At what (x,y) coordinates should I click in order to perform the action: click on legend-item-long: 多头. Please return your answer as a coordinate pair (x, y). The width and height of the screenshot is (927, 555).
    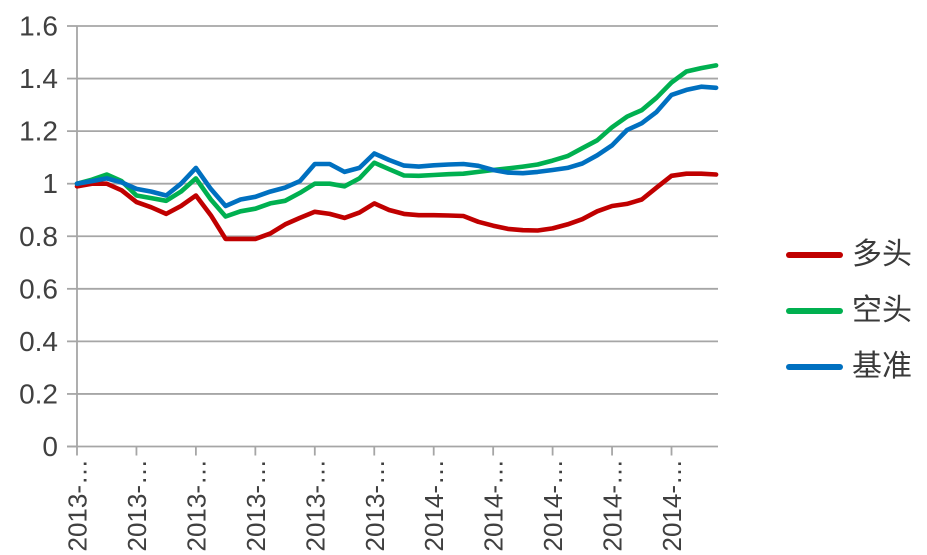
    Looking at the image, I should click on (856, 255).